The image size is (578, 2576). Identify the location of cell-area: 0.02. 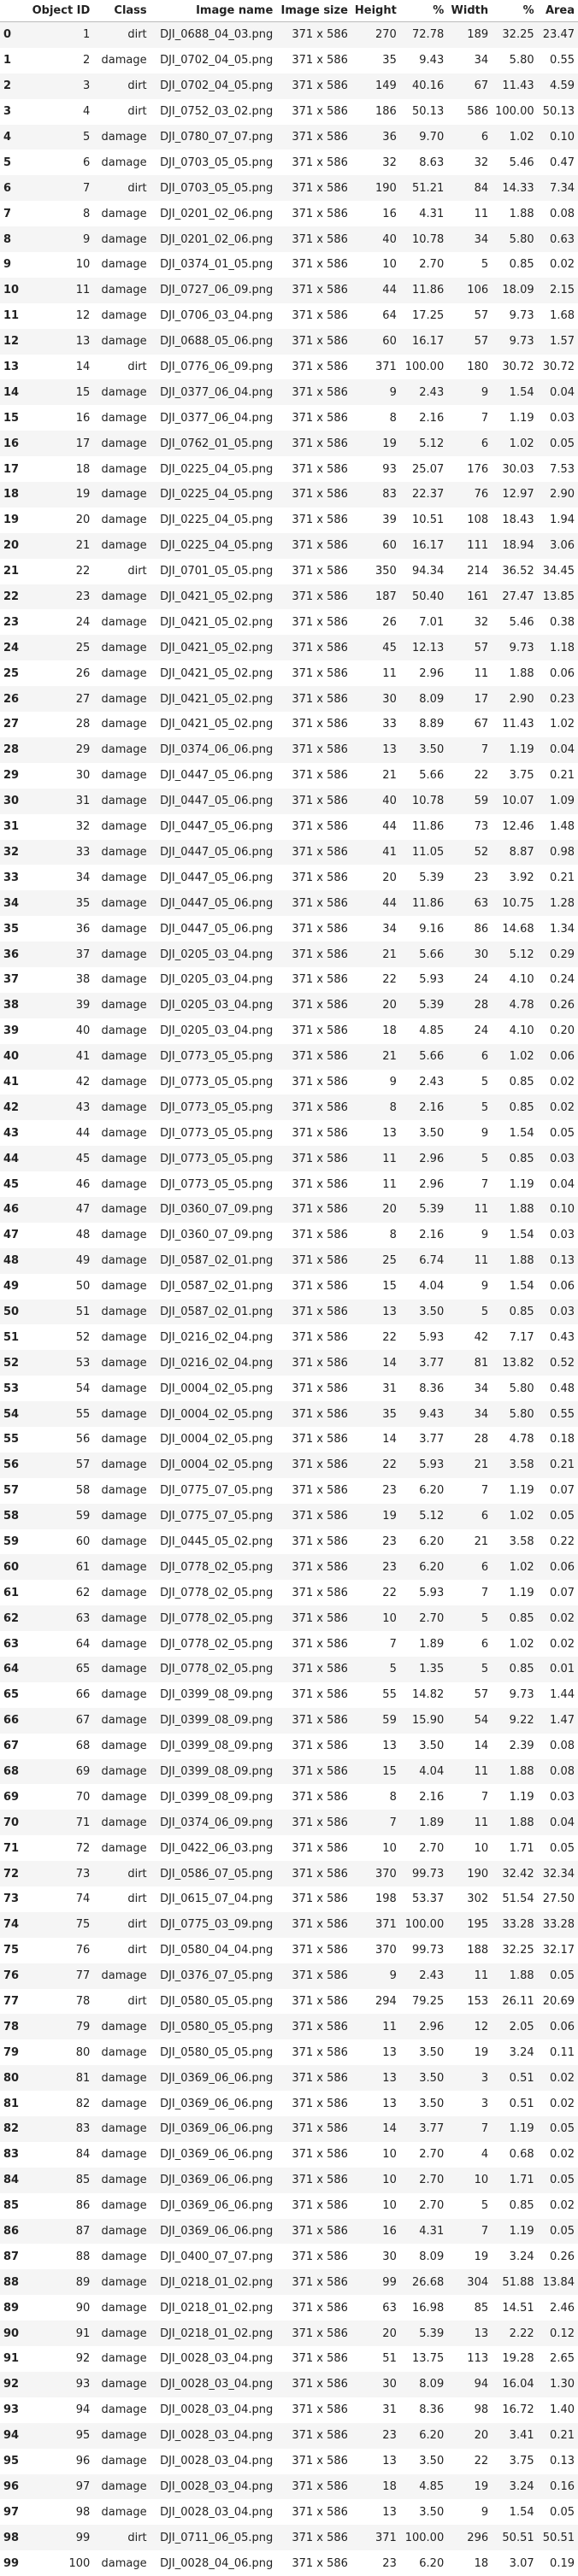
(557, 1618).